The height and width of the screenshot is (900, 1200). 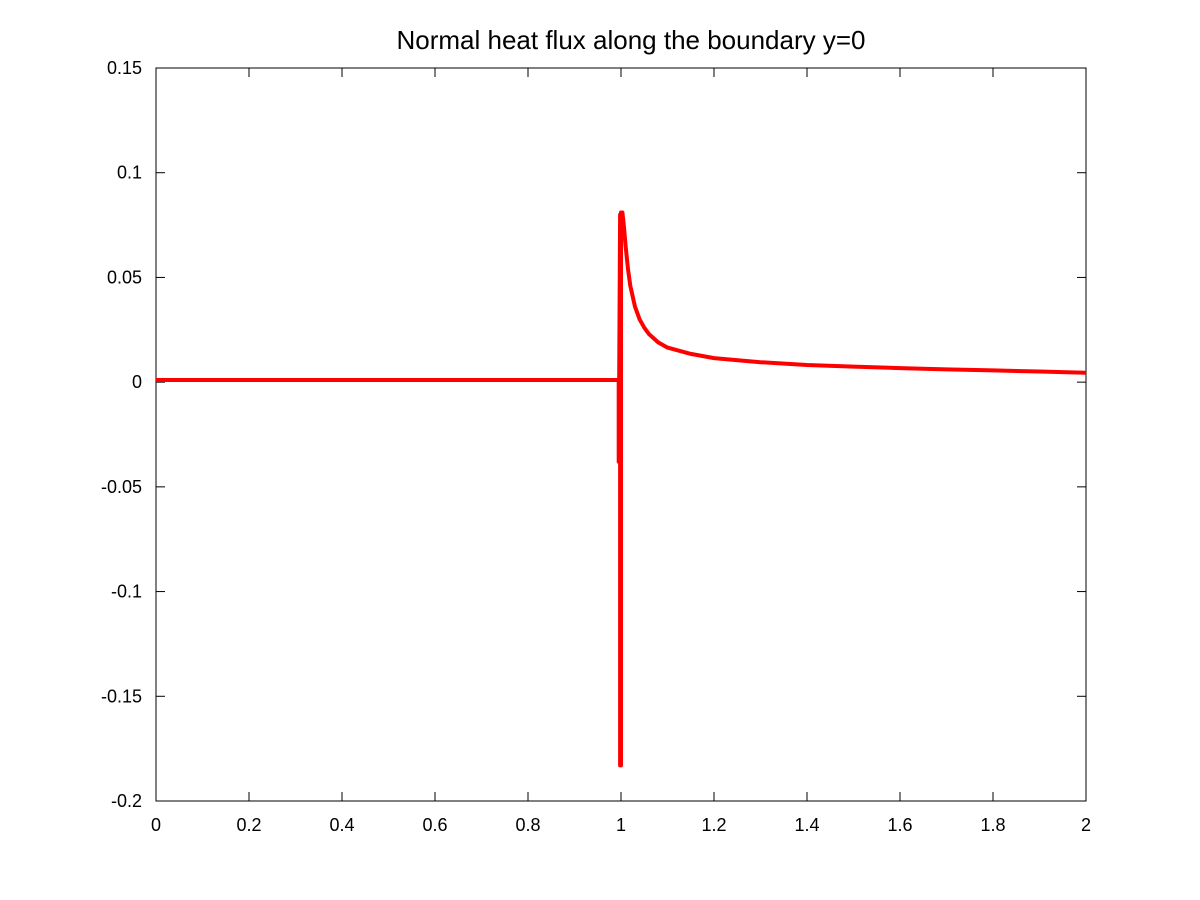 What do you see at coordinates (129, 173) in the screenshot?
I see `y-tick-label: 0.1` at bounding box center [129, 173].